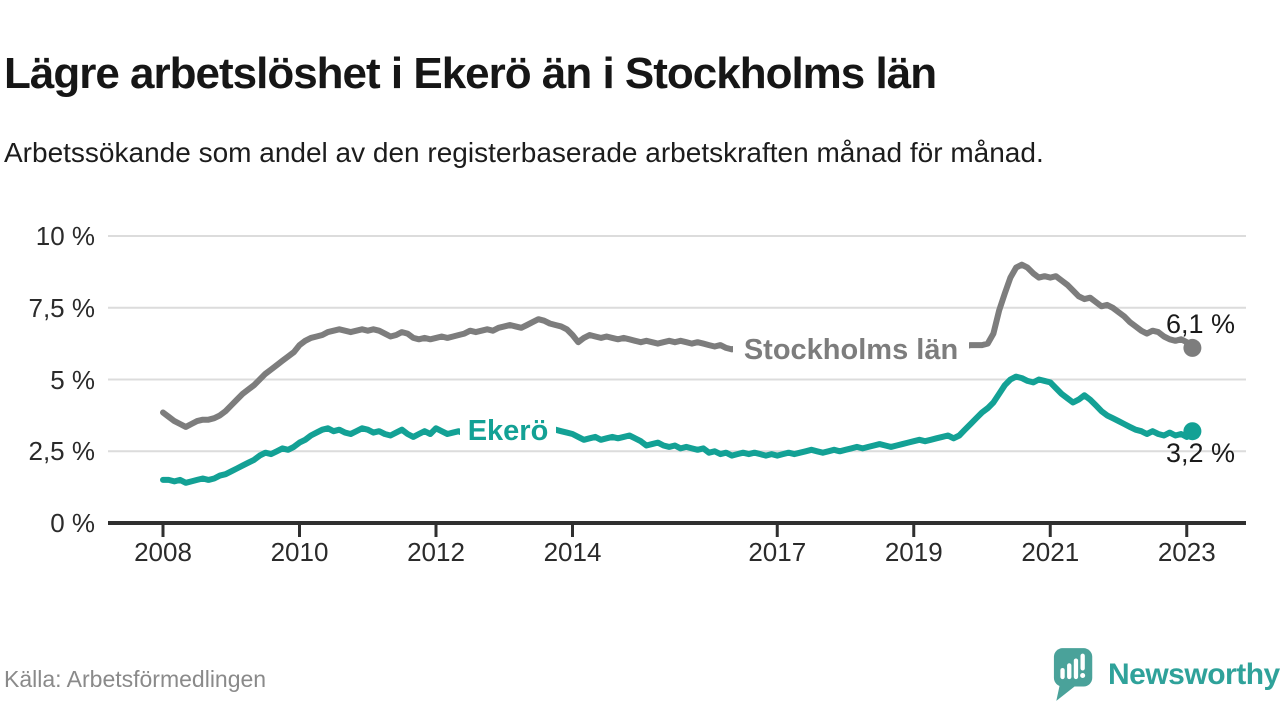  Describe the element at coordinates (299, 552) in the screenshot. I see `x-tick-label: 2010` at that location.